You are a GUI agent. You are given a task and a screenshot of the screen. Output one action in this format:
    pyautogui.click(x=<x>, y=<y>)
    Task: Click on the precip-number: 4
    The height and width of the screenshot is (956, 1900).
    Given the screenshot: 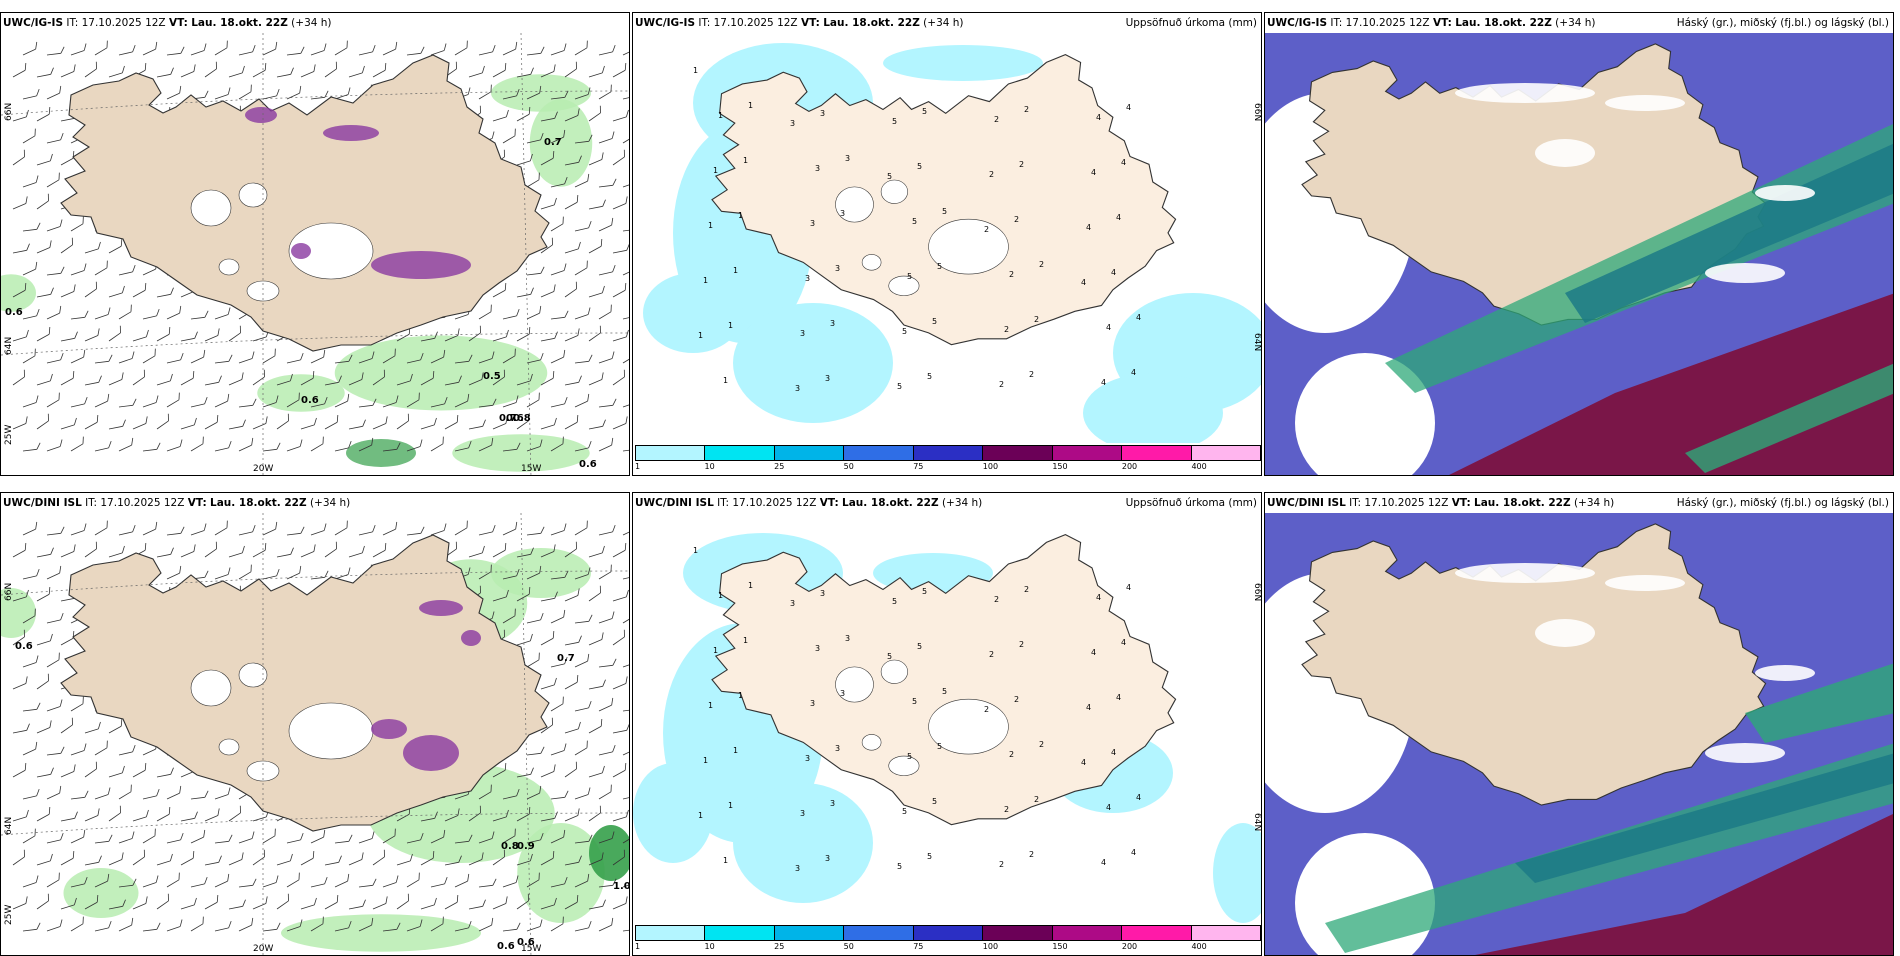 What is the action you would take?
    pyautogui.click(x=1093, y=172)
    